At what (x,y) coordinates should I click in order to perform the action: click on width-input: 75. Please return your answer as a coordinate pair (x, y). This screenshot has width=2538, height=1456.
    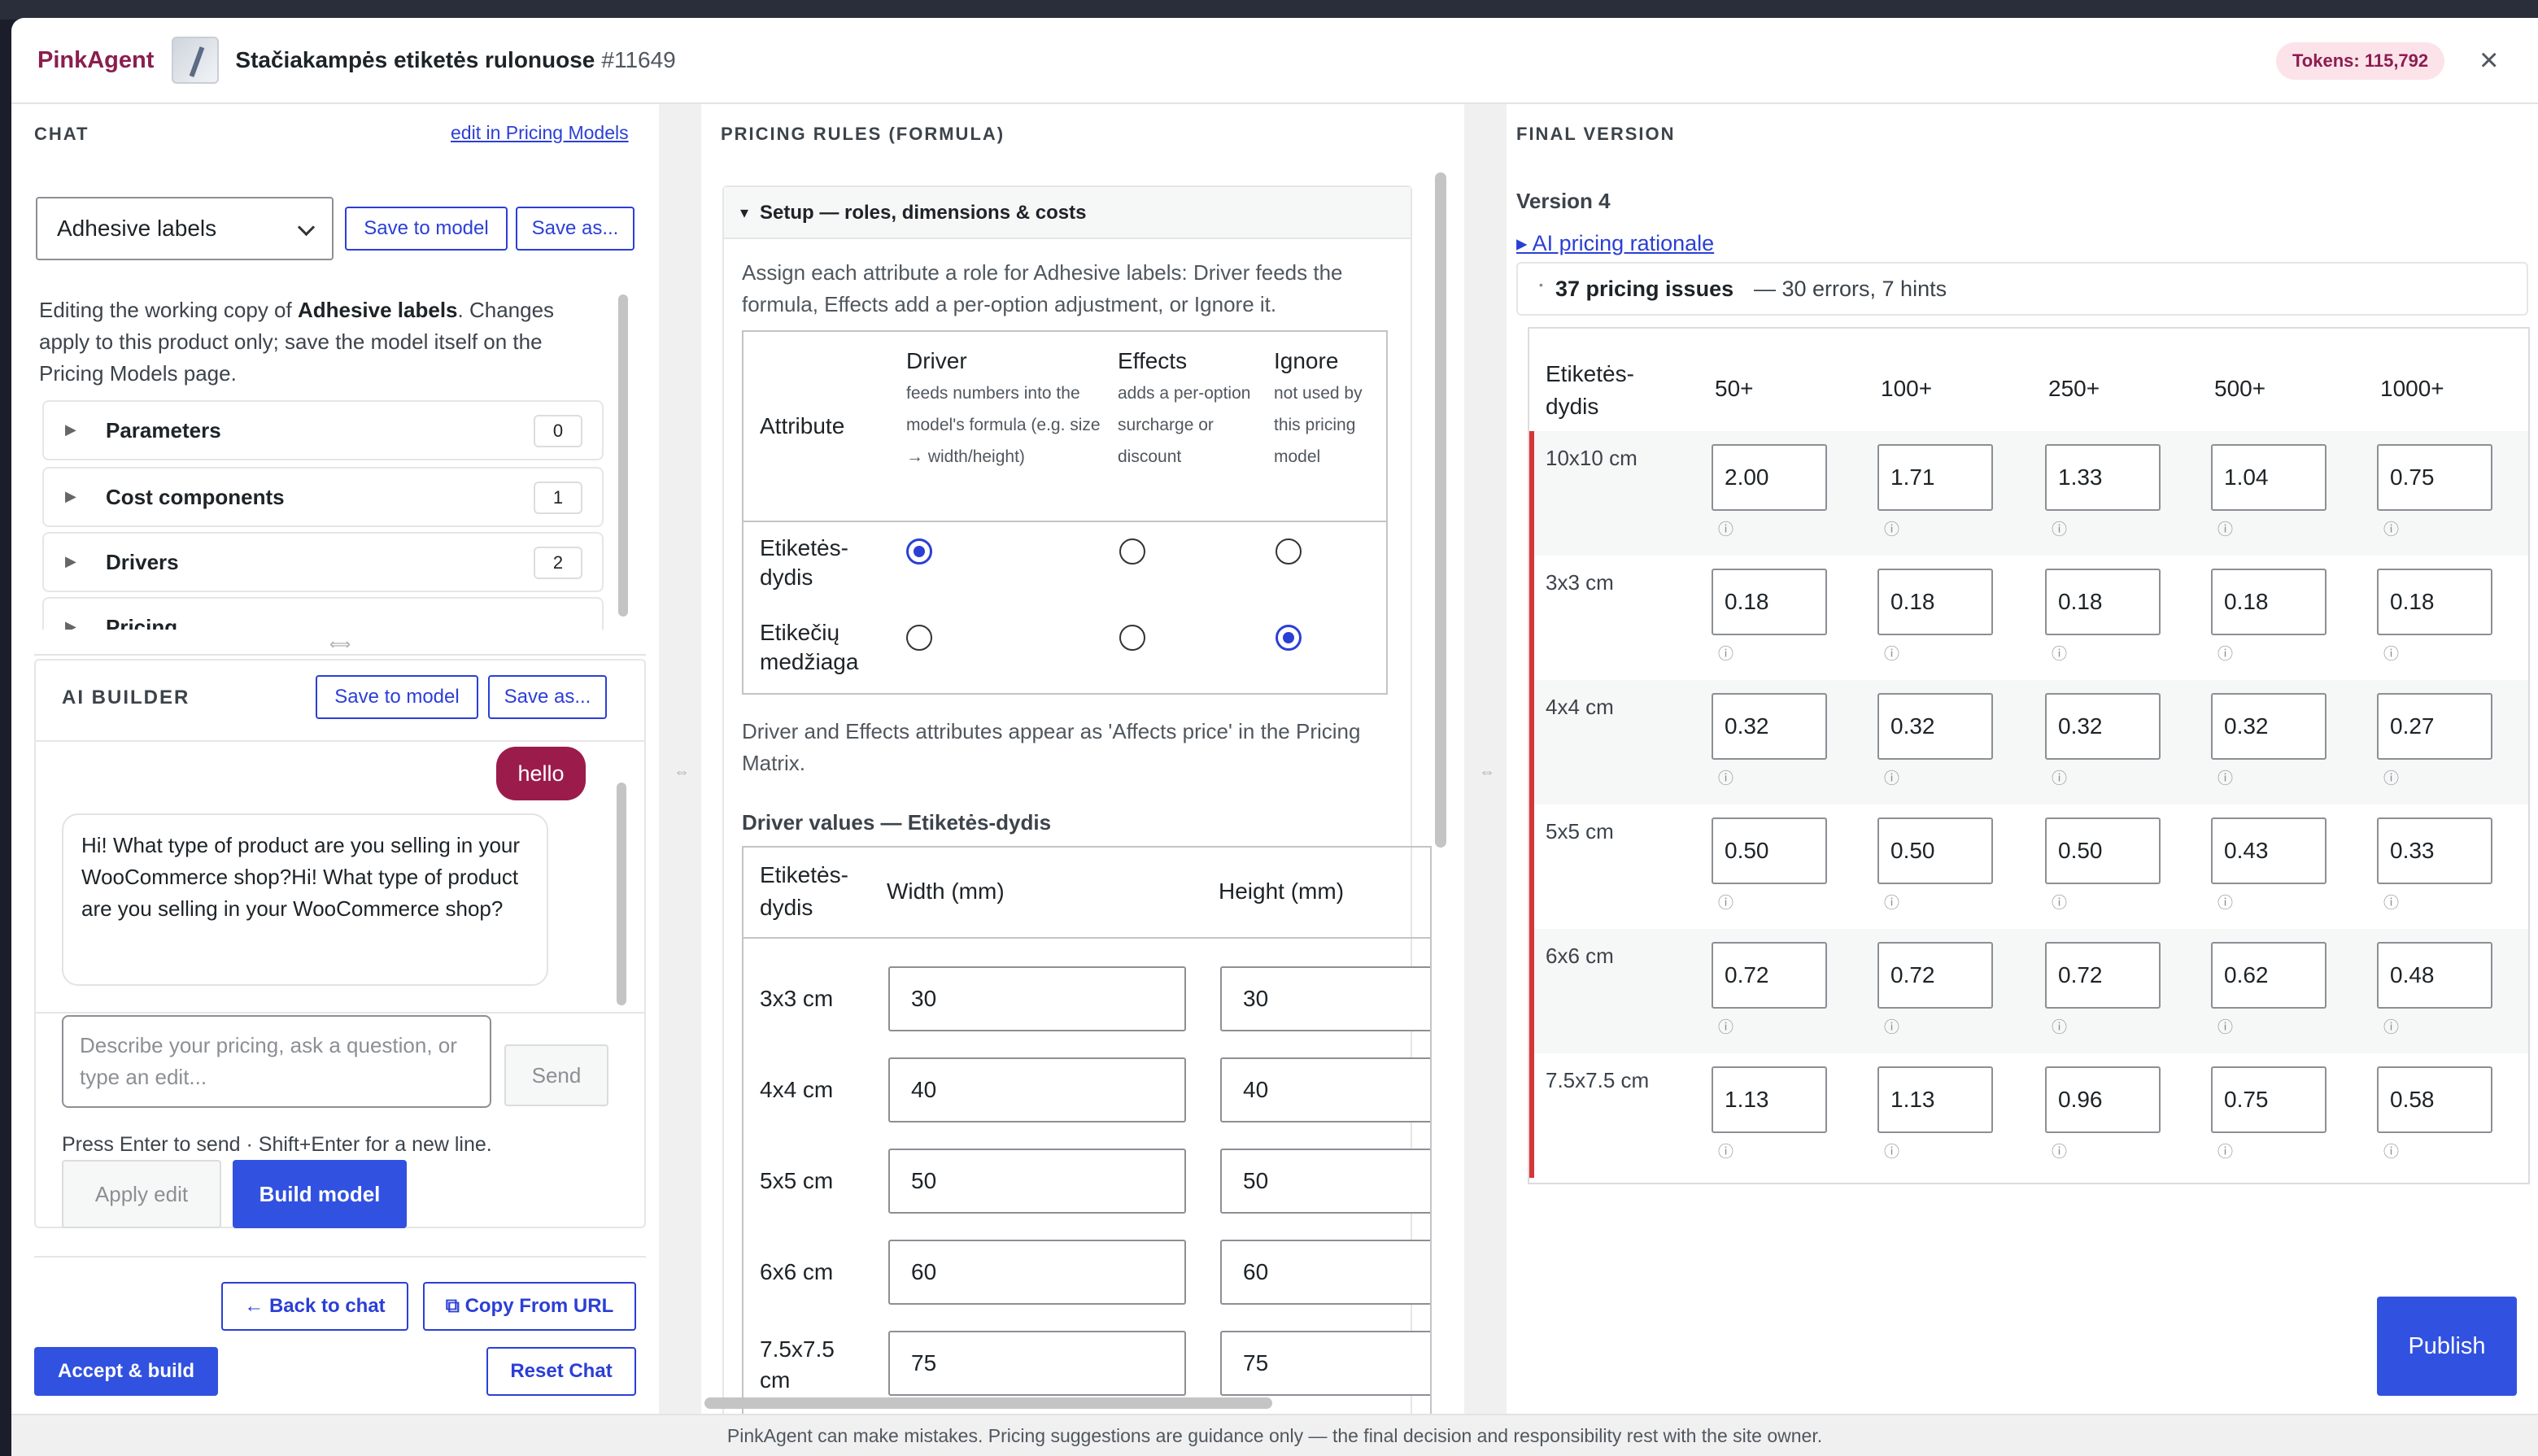
    Looking at the image, I should click on (1037, 1363).